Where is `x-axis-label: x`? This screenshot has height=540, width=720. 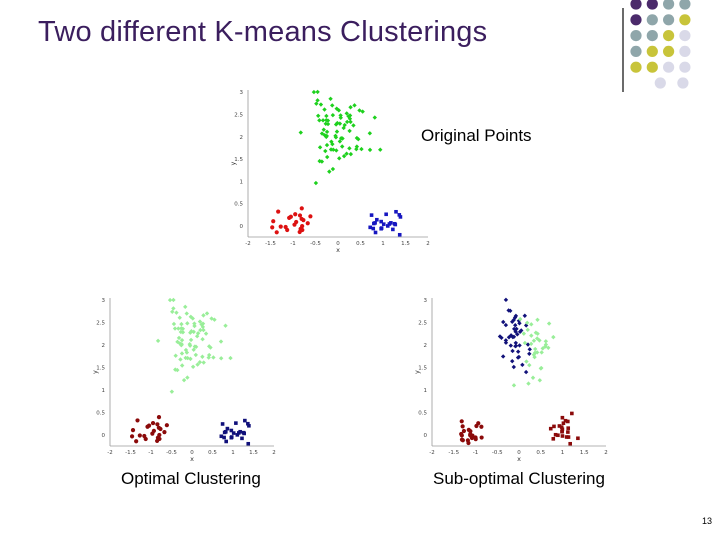 x-axis-label: x is located at coordinates (519, 459).